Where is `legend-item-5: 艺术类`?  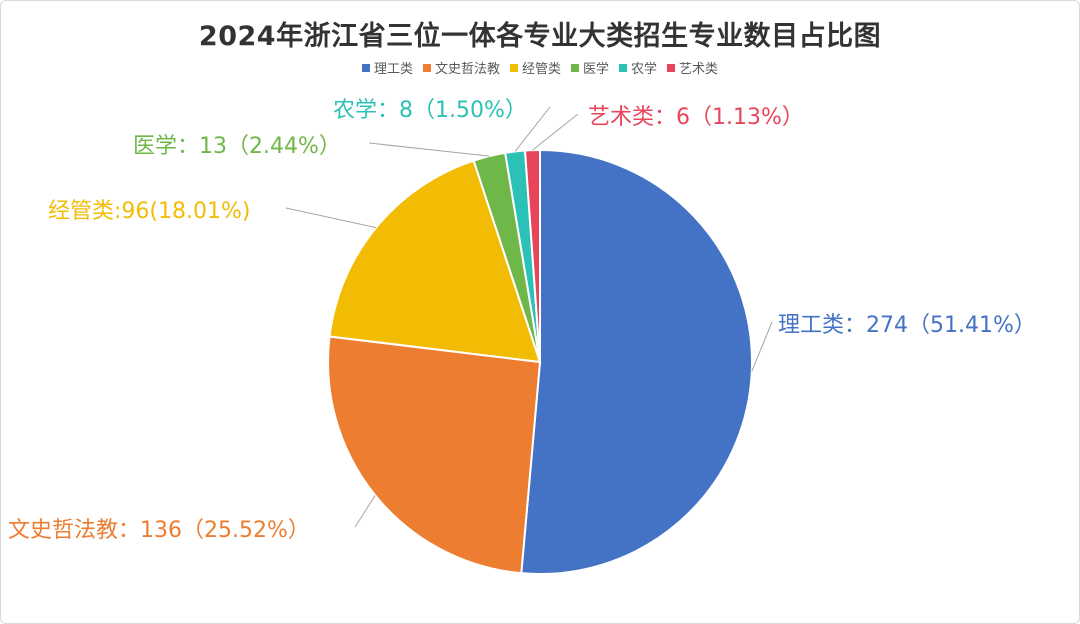
legend-item-5: 艺术类 is located at coordinates (692, 67).